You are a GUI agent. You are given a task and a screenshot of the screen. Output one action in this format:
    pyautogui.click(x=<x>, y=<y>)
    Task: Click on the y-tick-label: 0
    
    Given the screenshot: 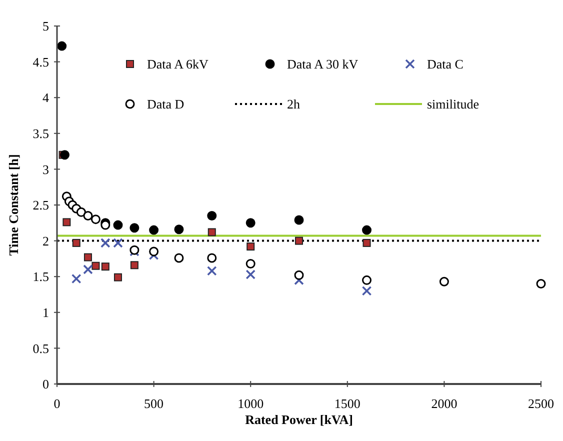 What is the action you would take?
    pyautogui.click(x=45, y=384)
    